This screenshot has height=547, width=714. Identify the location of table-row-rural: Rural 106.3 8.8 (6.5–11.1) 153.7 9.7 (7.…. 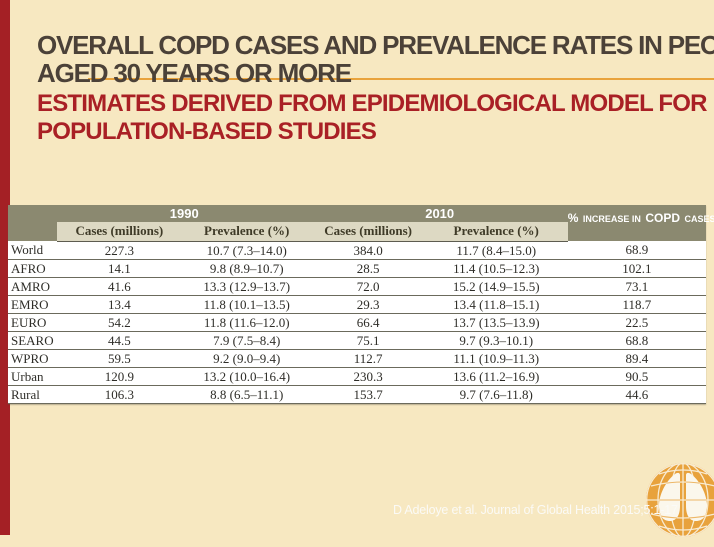
(357, 394).